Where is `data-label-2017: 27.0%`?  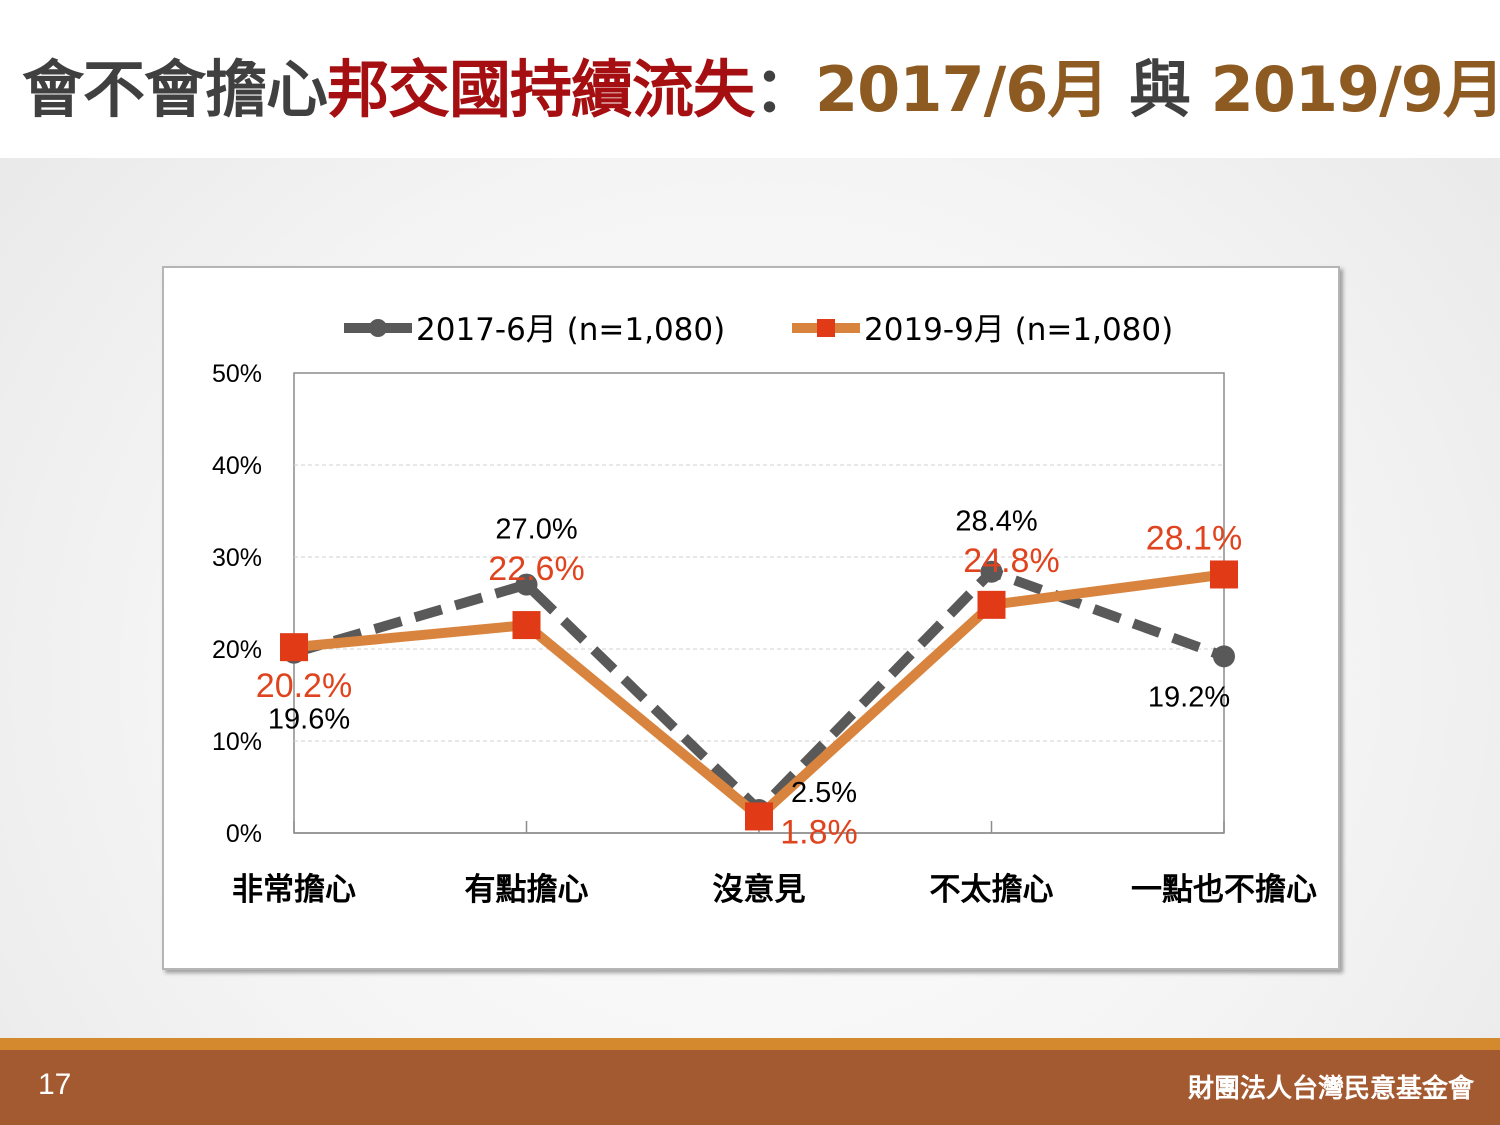 data-label-2017: 27.0% is located at coordinates (536, 530).